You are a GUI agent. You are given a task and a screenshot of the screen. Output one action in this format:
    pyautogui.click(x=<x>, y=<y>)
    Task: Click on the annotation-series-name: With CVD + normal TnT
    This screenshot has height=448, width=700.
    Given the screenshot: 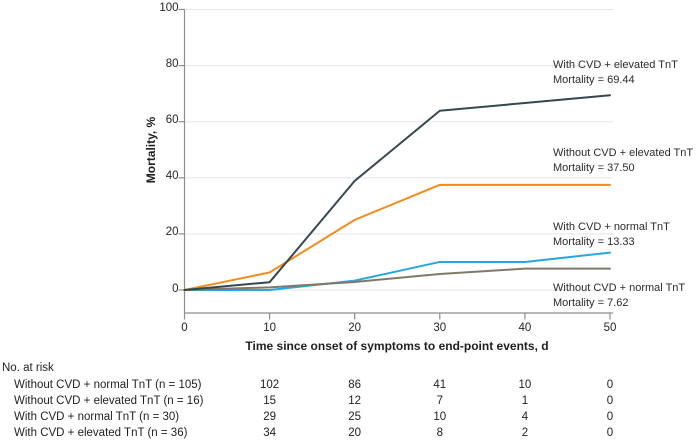 What is the action you would take?
    pyautogui.click(x=611, y=227)
    